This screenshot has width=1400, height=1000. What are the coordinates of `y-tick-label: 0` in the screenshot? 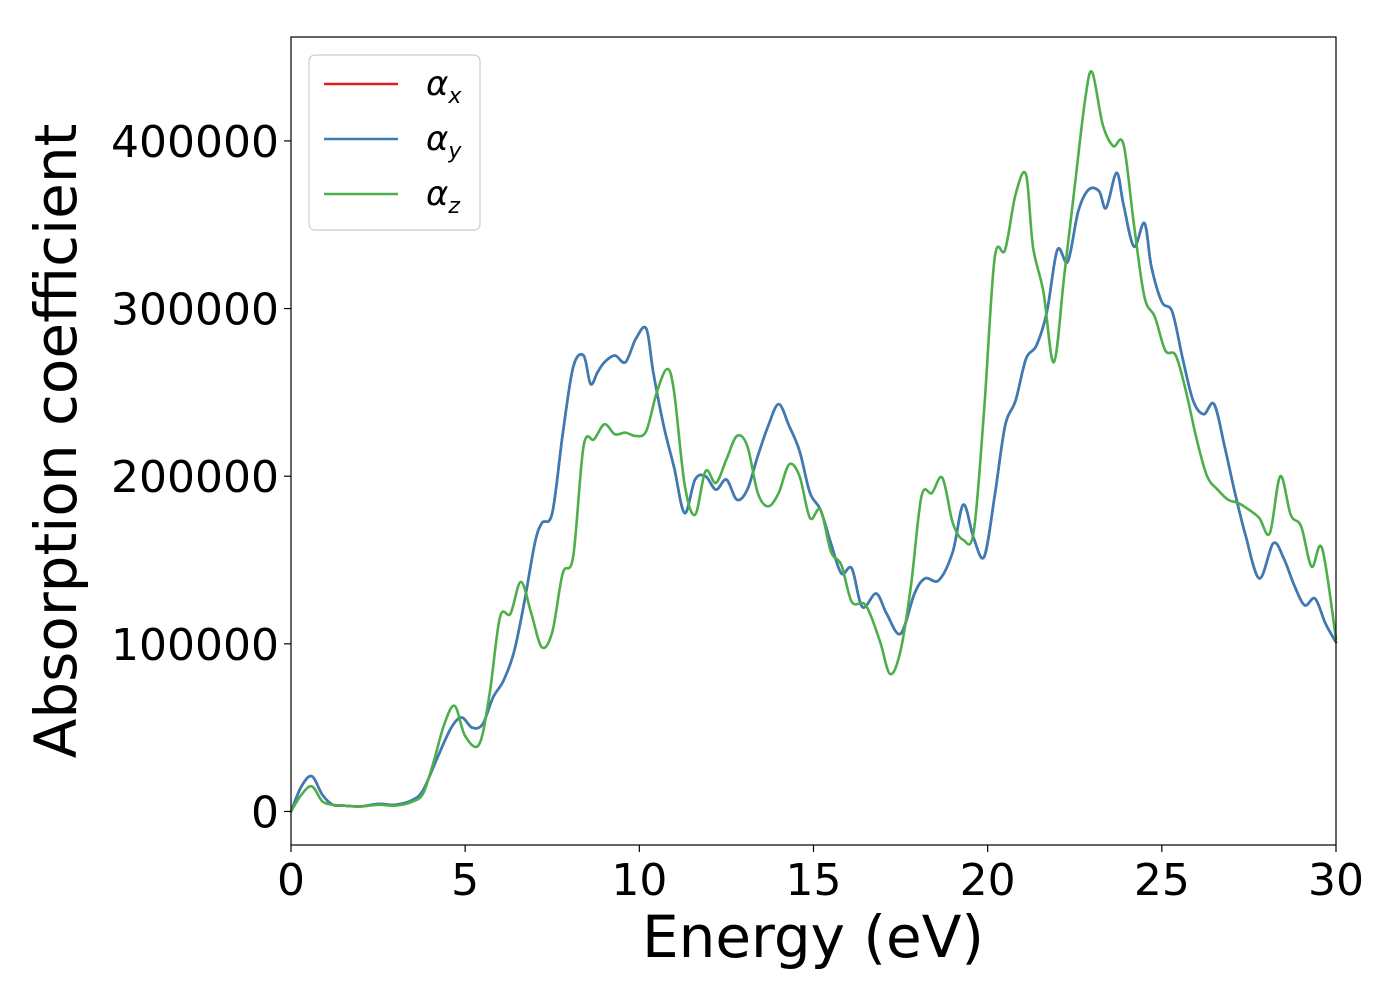 It's located at (265, 812).